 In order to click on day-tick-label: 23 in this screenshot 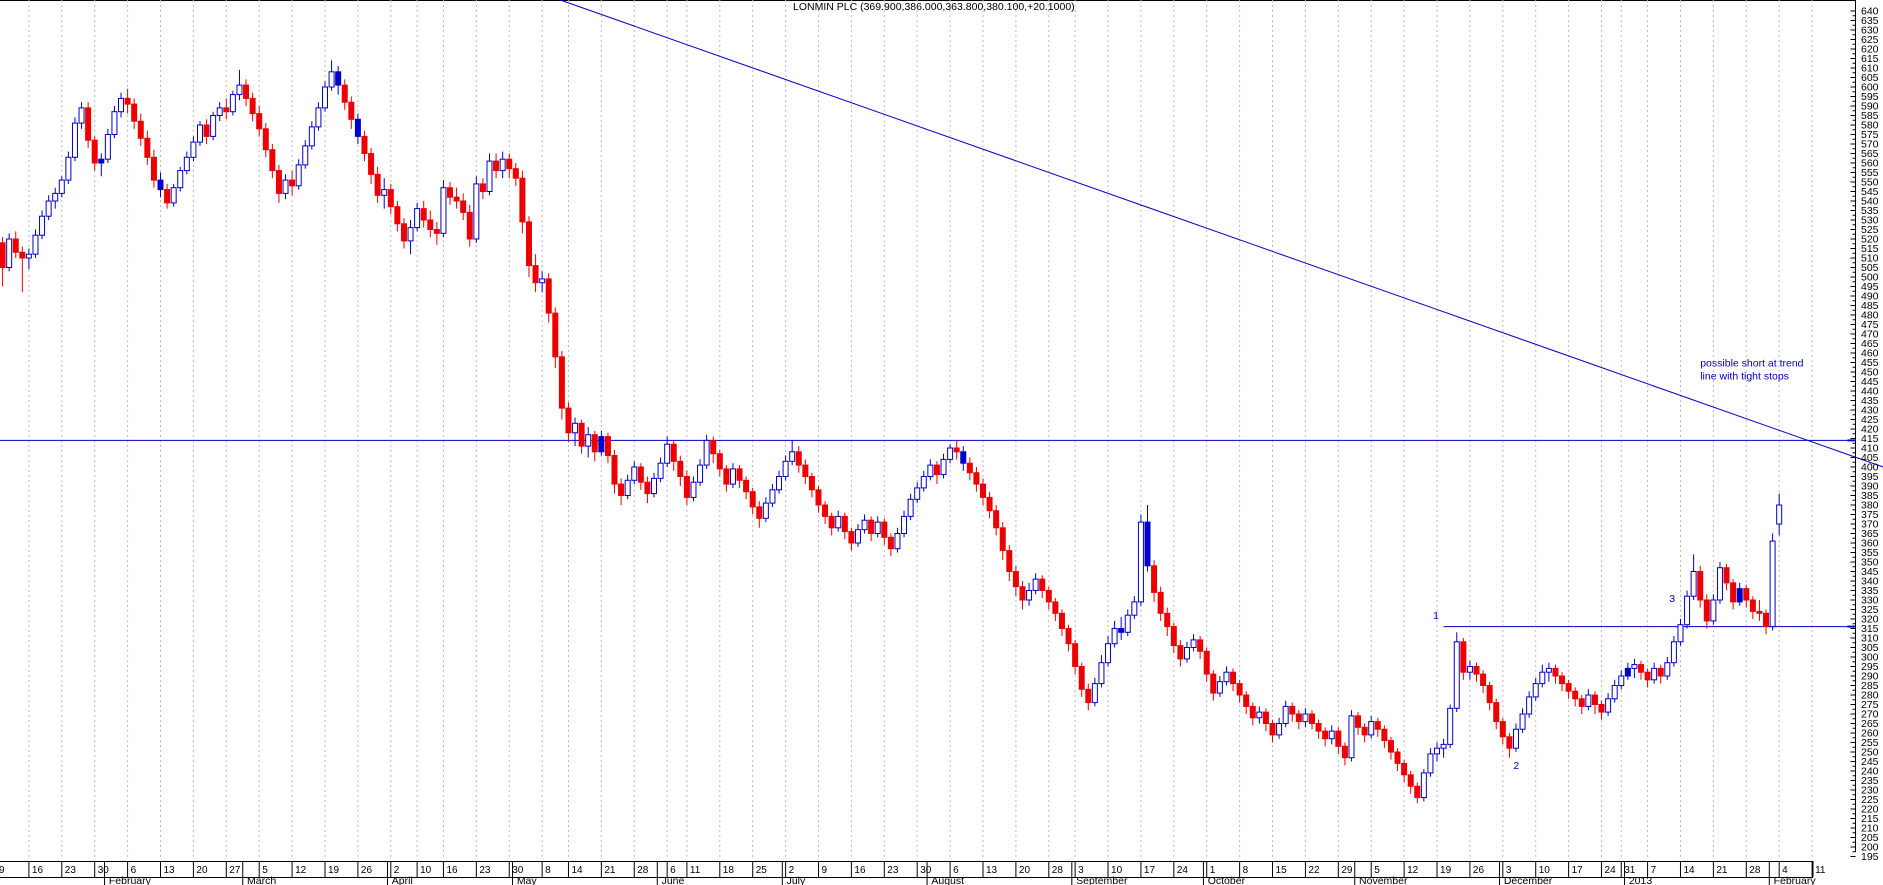, I will do `click(893, 870)`.